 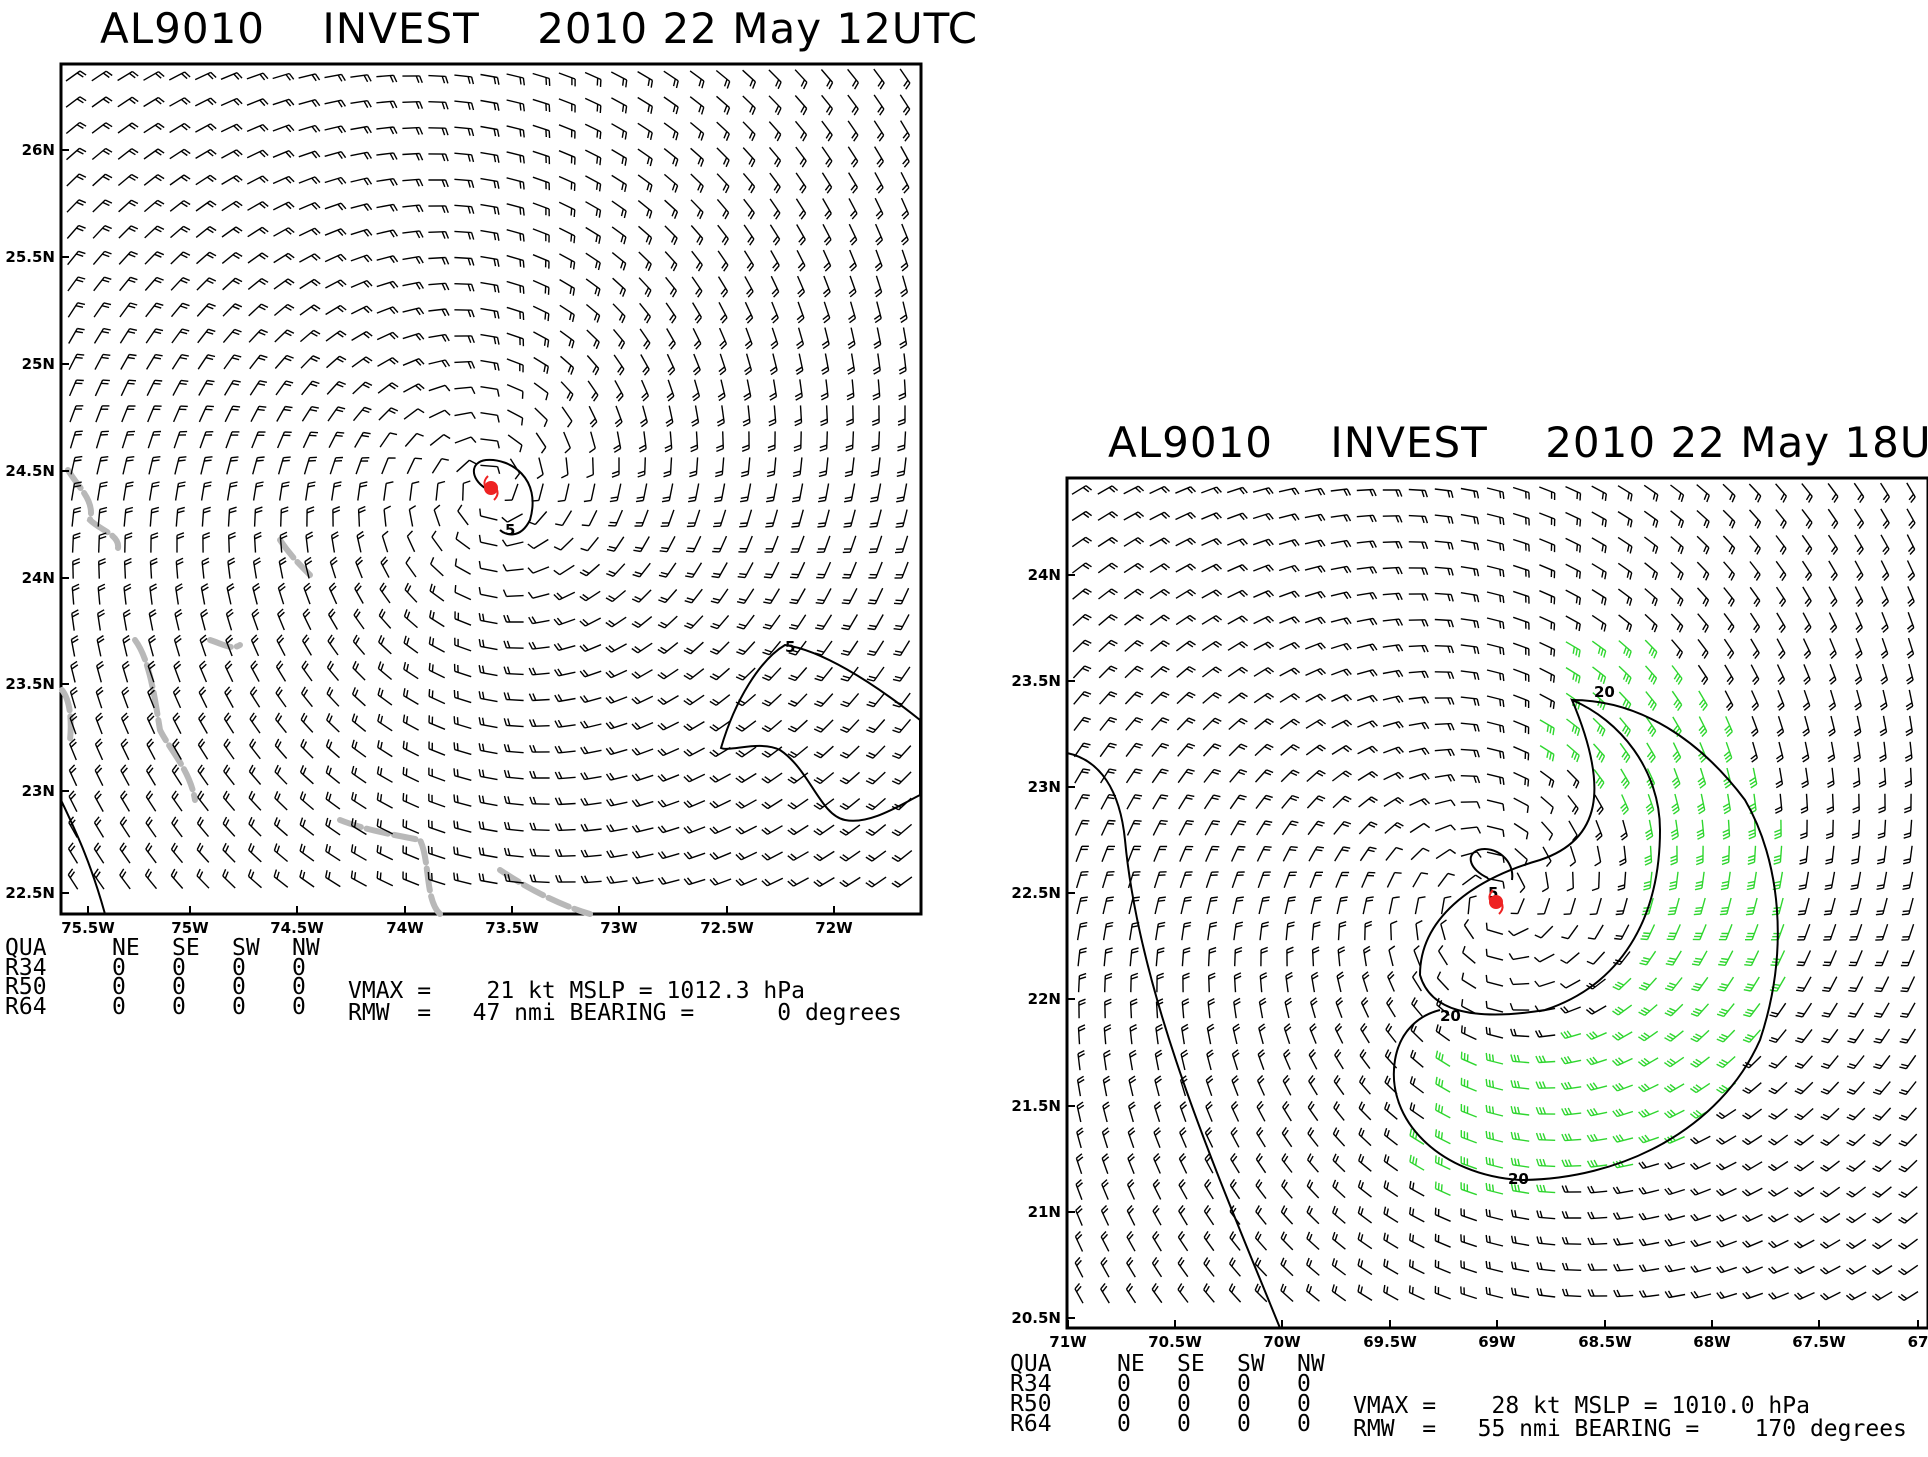 What do you see at coordinates (38, 364) in the screenshot?
I see `lat-tick-label: 25N` at bounding box center [38, 364].